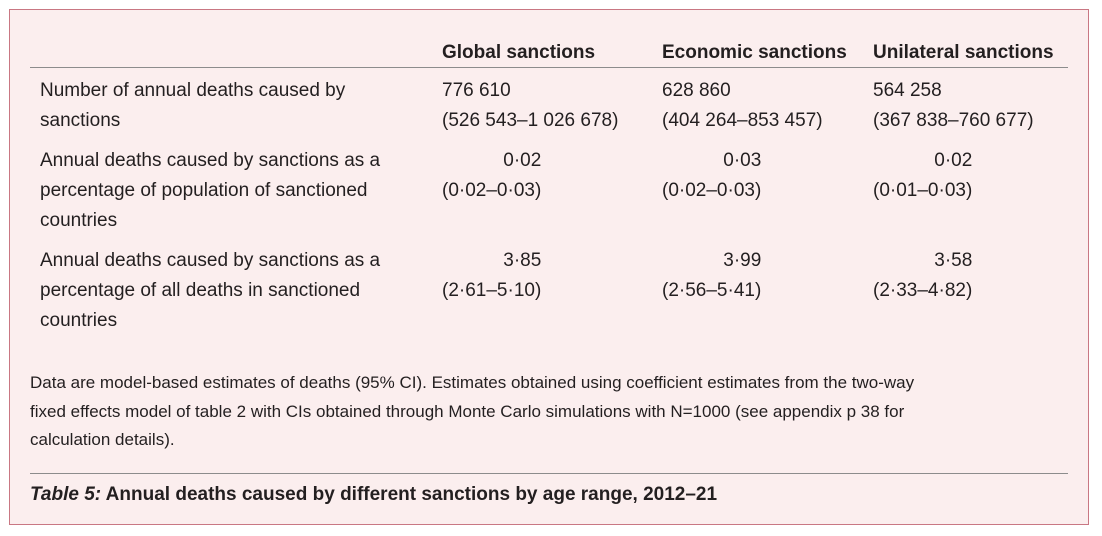  What do you see at coordinates (742, 120) in the screenshot?
I see `confidence-interval: (404 264–853 457)` at bounding box center [742, 120].